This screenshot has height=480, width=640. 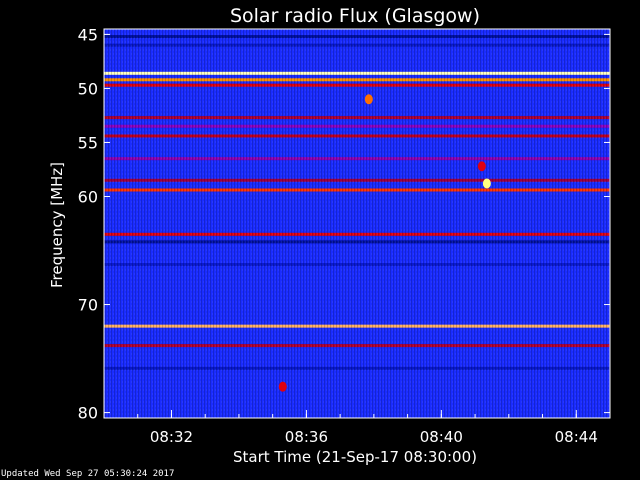 I want to click on y-tick-label: 45, so click(x=88, y=34).